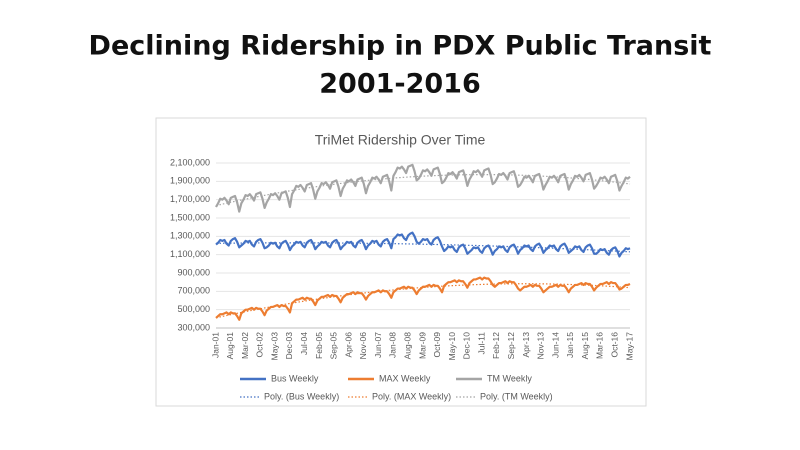 This screenshot has width=800, height=450. Describe the element at coordinates (407, 346) in the screenshot. I see `x-tick-label: Aug-08` at that location.